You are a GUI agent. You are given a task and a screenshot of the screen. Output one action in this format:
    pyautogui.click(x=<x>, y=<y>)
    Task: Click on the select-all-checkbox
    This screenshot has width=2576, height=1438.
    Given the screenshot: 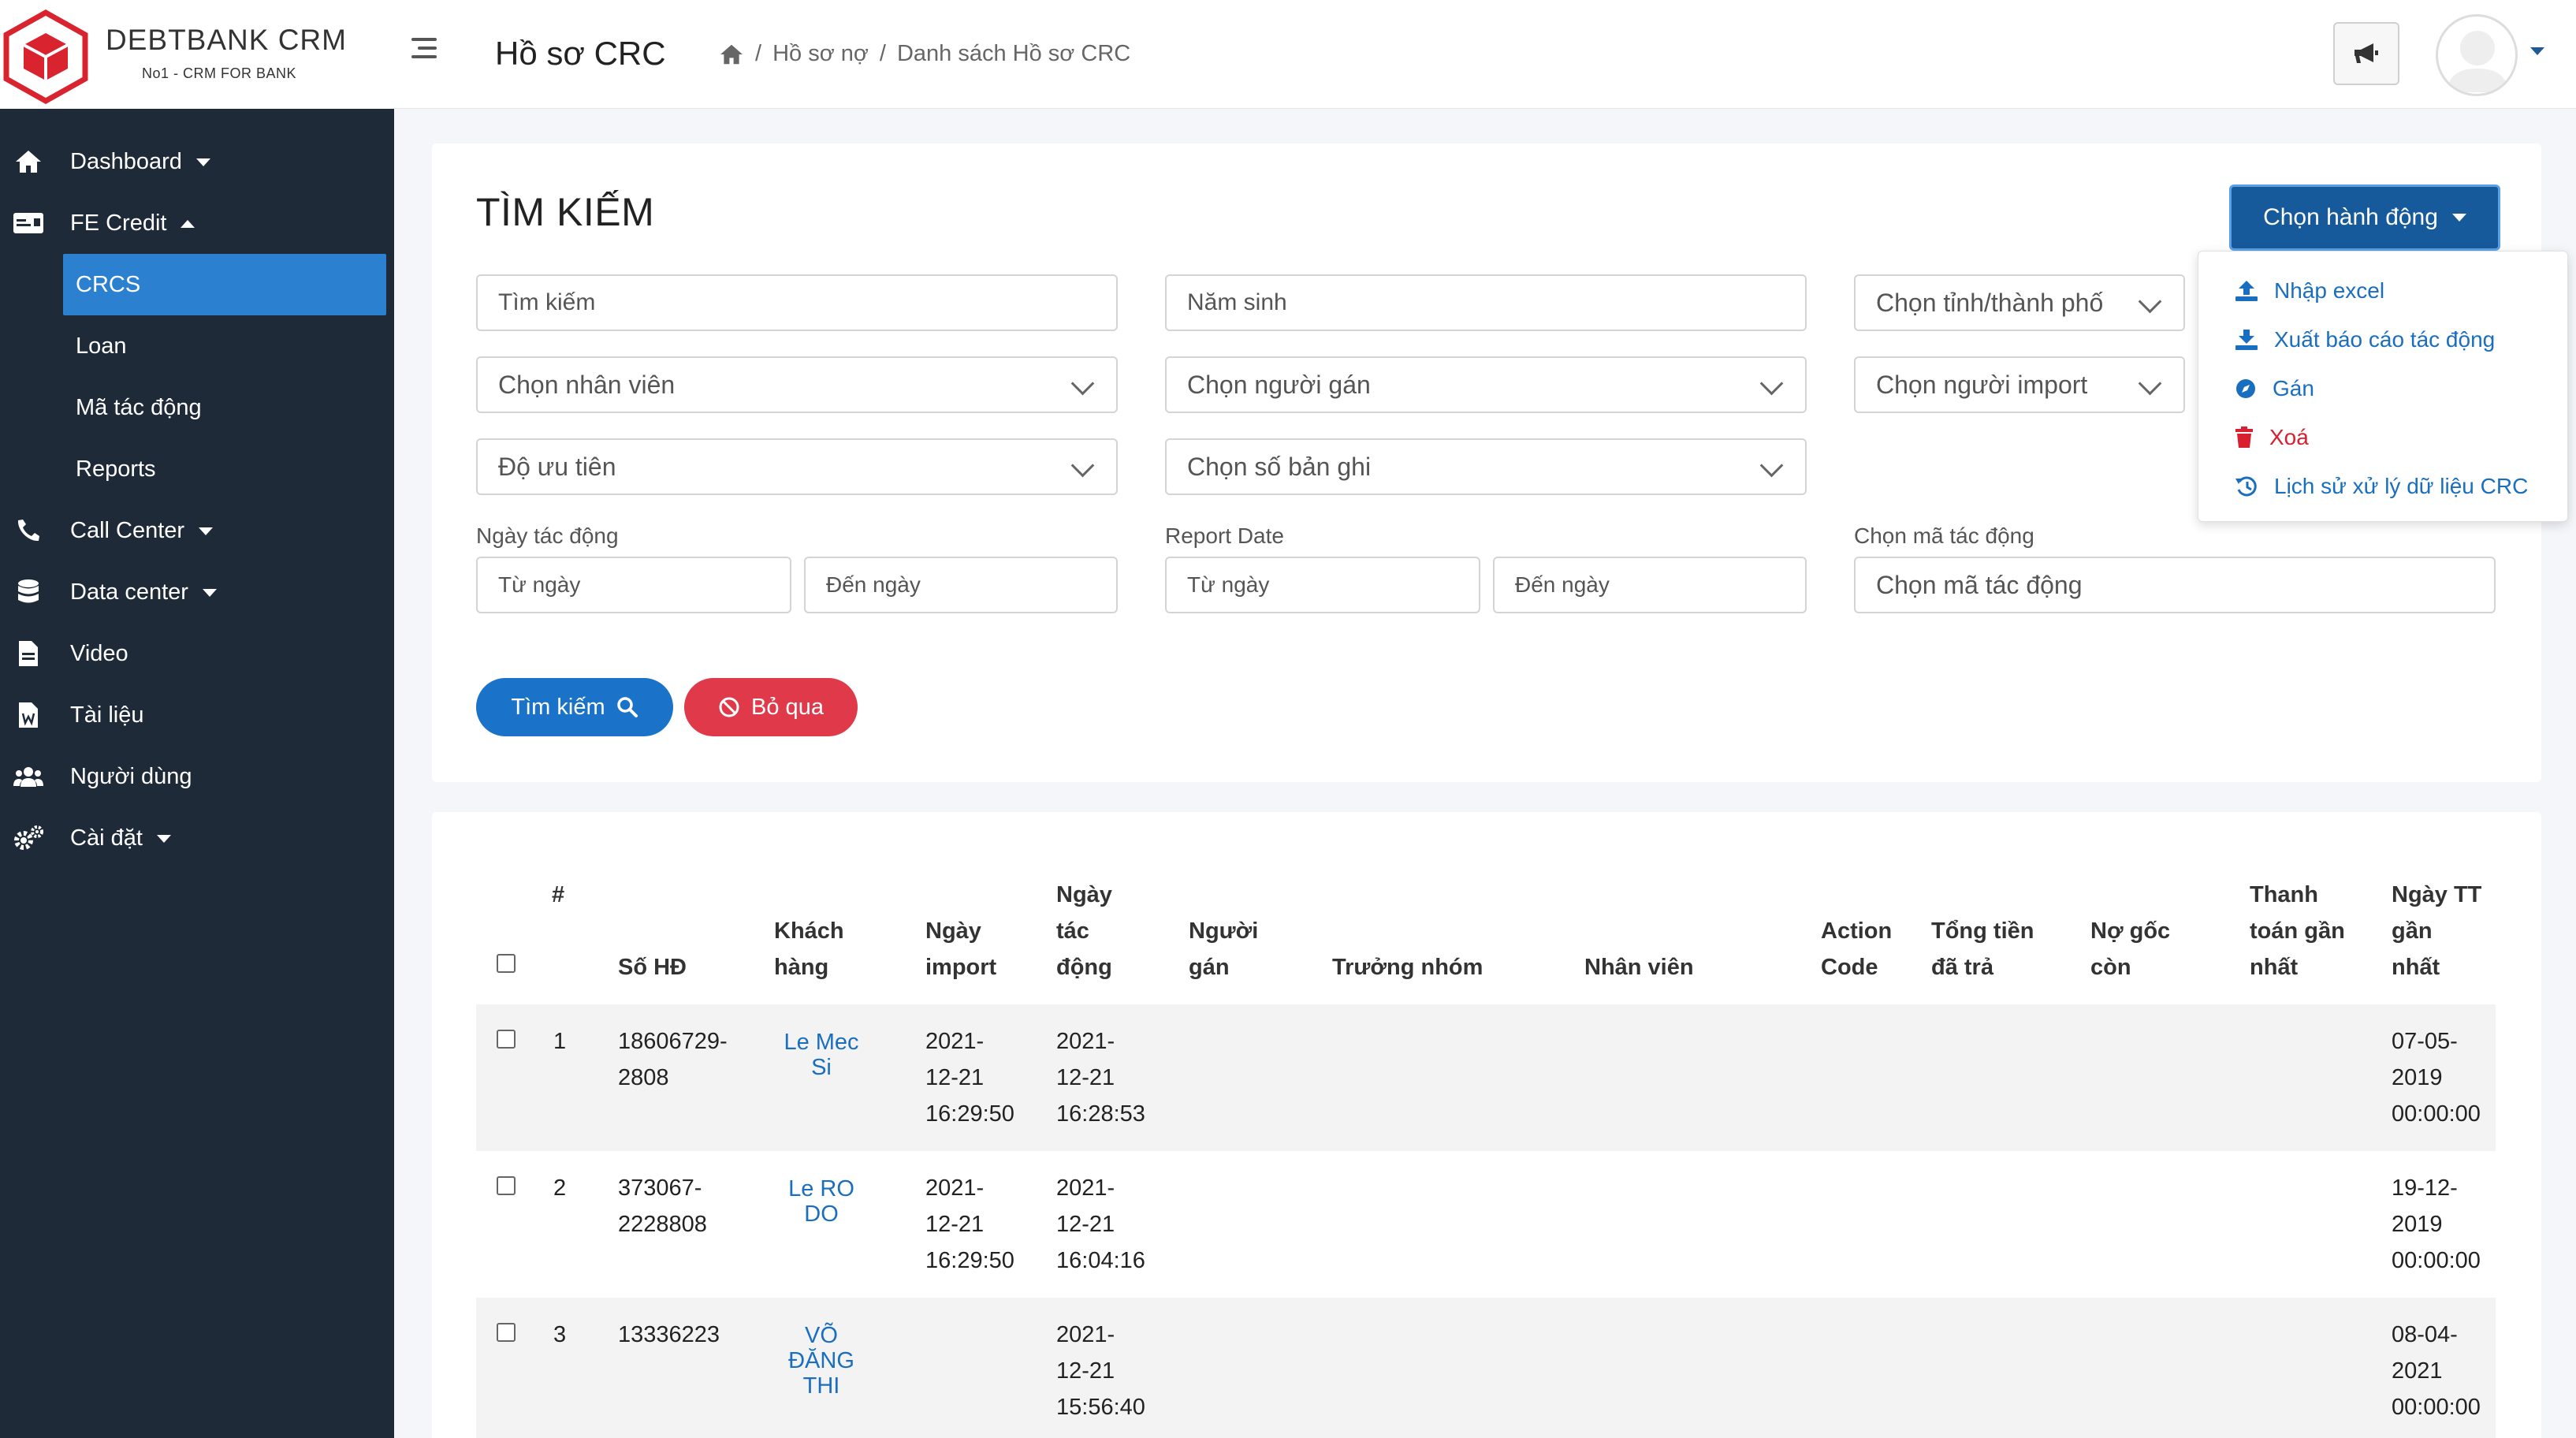 What is the action you would take?
    pyautogui.click(x=506, y=963)
    